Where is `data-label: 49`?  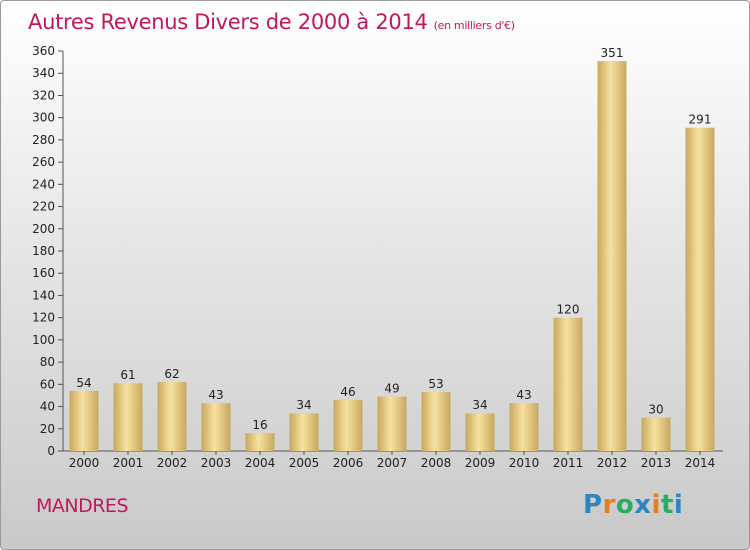
data-label: 49 is located at coordinates (391, 389).